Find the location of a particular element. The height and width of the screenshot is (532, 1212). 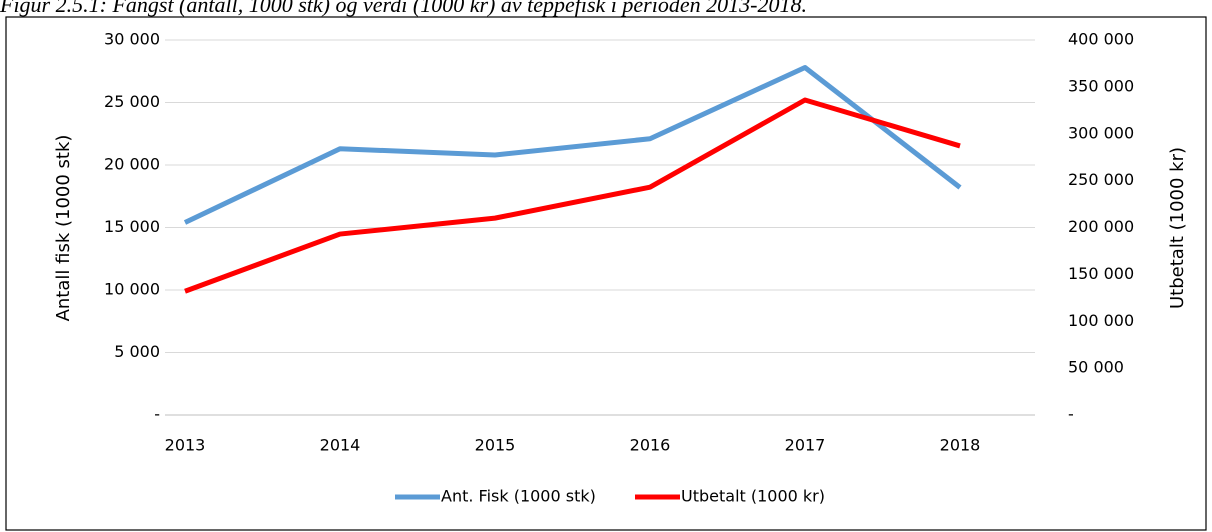

y-axis-title: Antall fisk (1000 stk) is located at coordinates (63, 228).